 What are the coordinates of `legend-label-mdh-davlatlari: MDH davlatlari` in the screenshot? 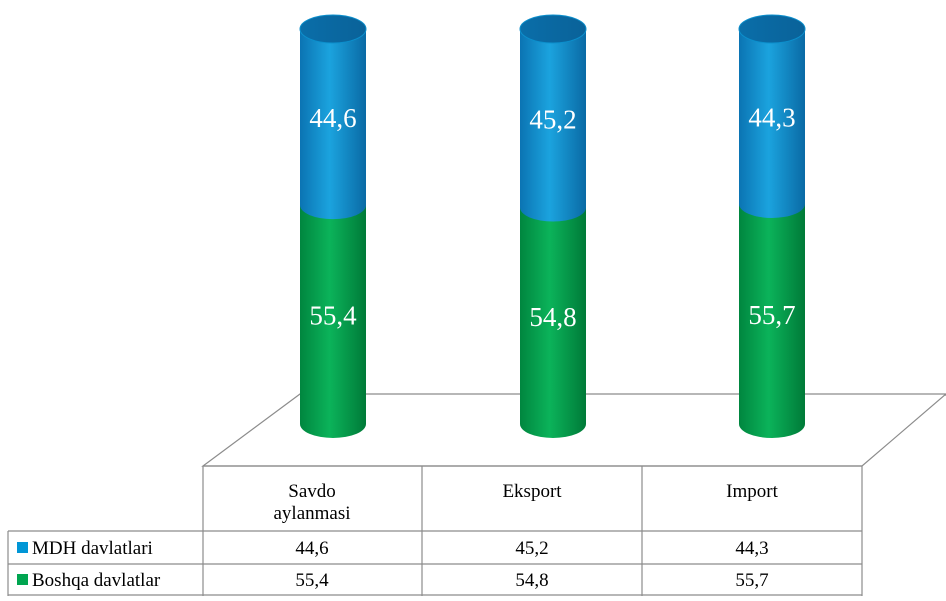 It's located at (92, 548).